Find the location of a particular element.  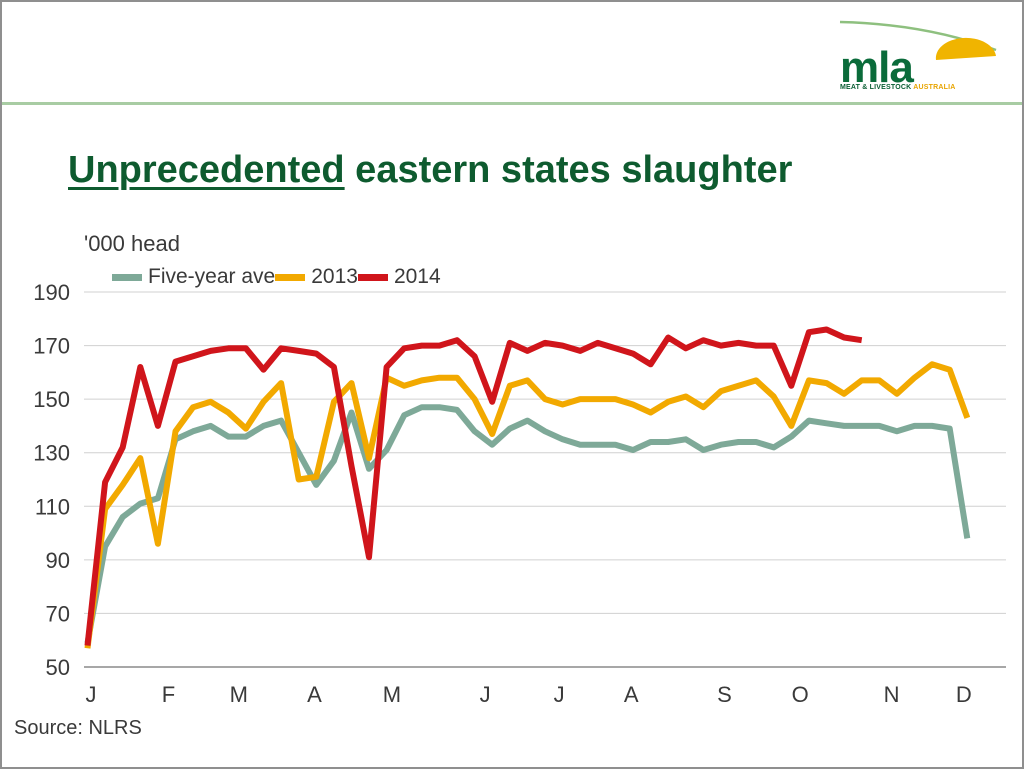

legend-label: Five-year ave is located at coordinates (212, 276).